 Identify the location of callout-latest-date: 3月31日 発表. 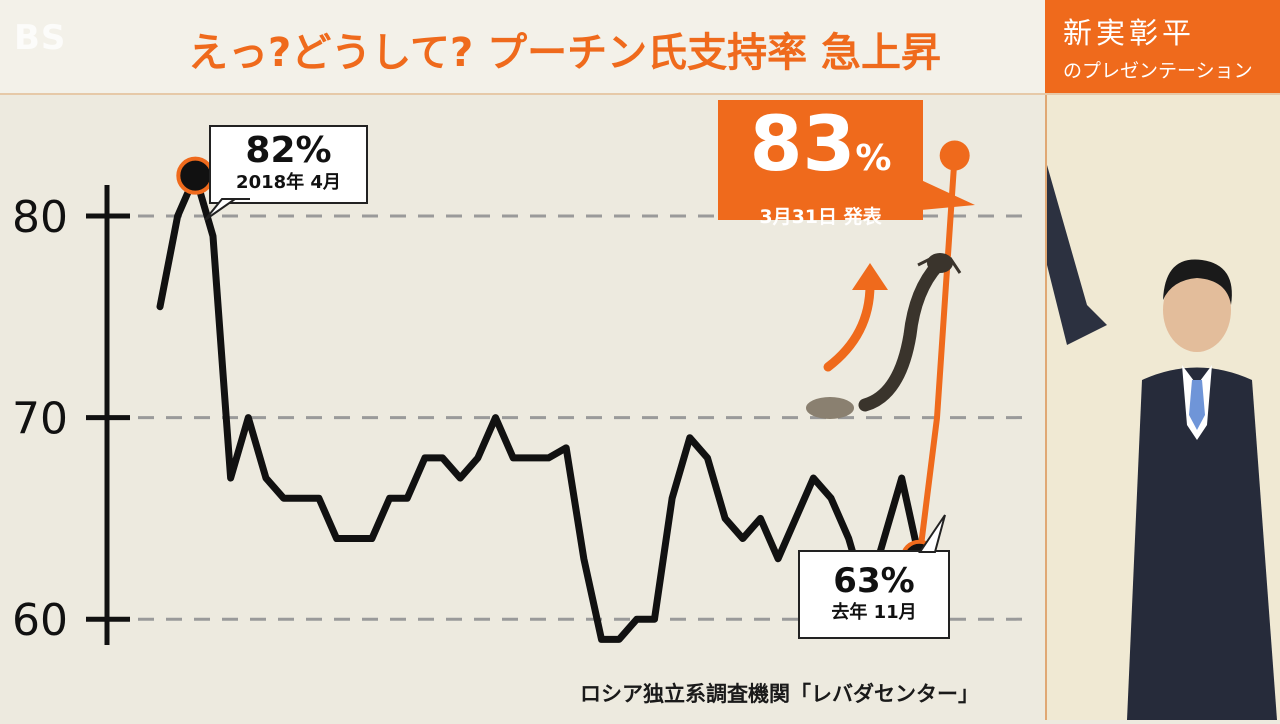
(820, 217).